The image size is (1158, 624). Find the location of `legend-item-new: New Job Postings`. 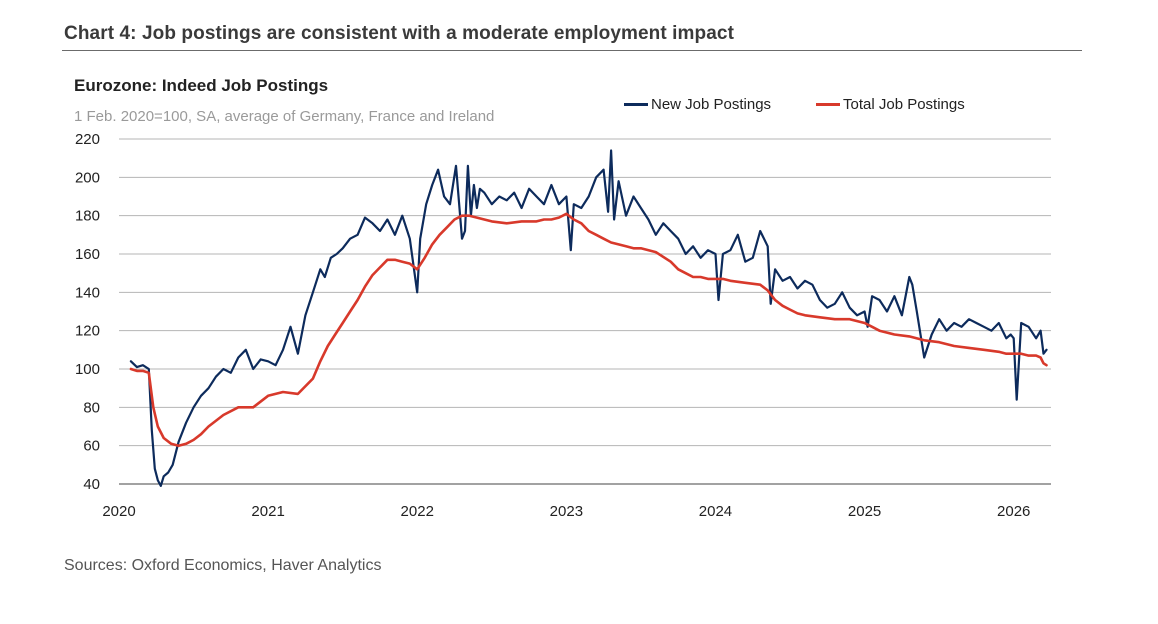

legend-item-new: New Job Postings is located at coordinates (697, 104).